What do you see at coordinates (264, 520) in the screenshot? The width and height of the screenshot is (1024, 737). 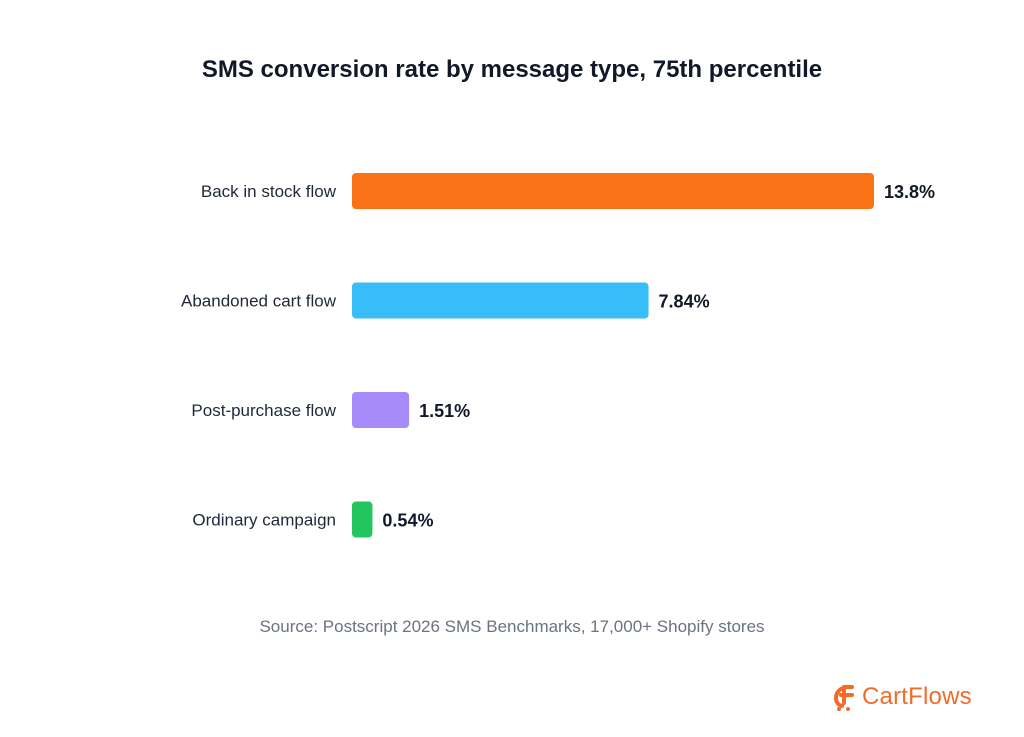 I see `category-label: Ordinary campaign` at bounding box center [264, 520].